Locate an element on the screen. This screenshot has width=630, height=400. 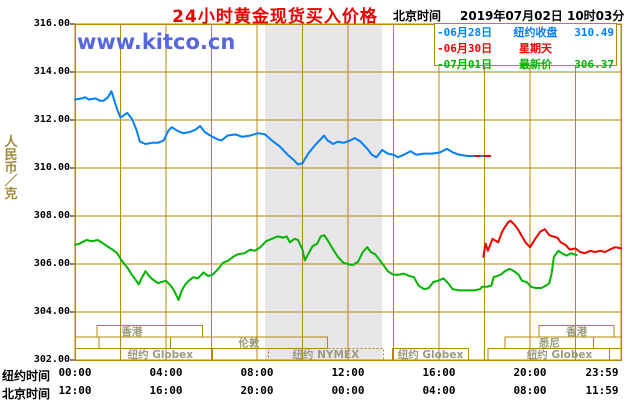
legend-date: -07月01日 is located at coordinates (465, 64).